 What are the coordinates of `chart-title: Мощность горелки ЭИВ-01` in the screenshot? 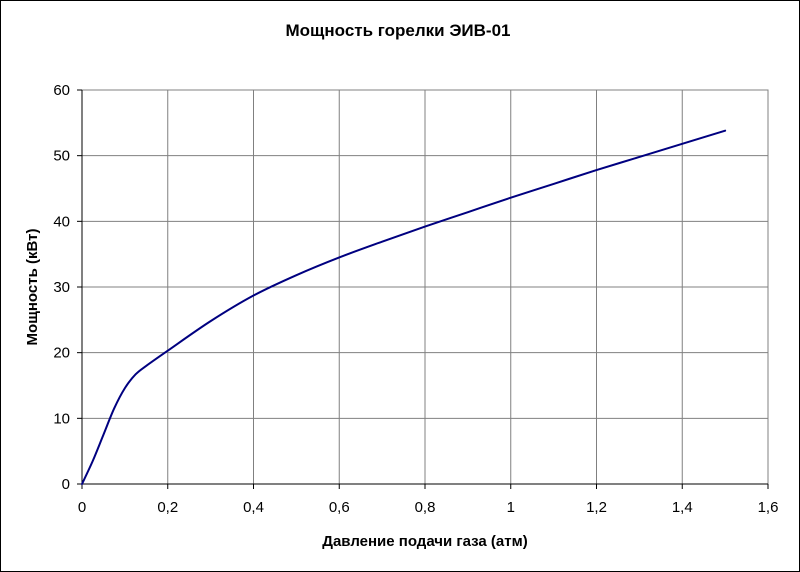 It's located at (398, 30).